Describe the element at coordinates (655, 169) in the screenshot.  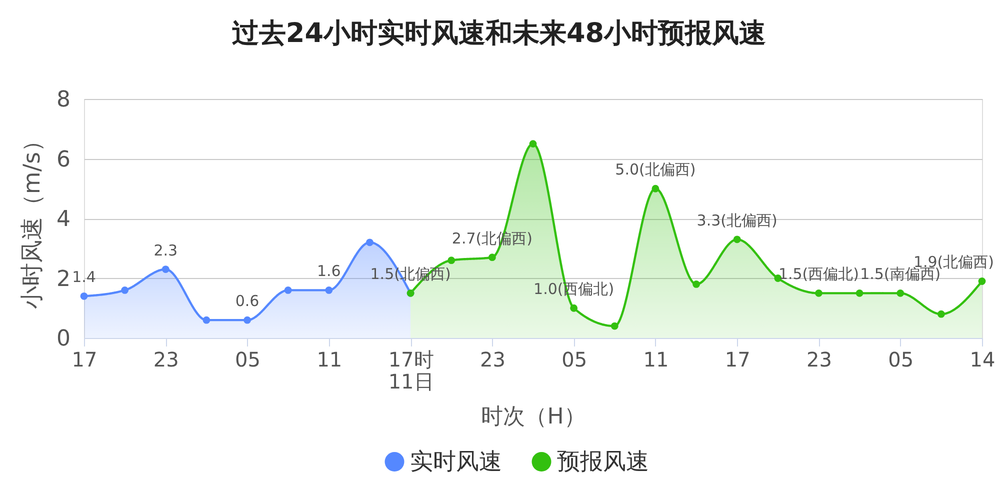
I see `data-label: 5.0(北偏西)` at that location.